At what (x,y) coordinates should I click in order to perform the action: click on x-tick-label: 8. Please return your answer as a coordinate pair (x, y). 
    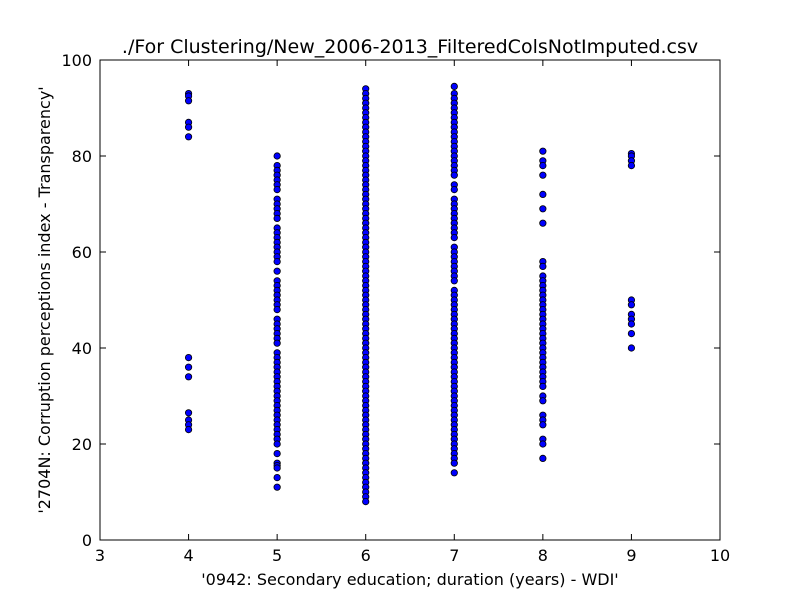
    Looking at the image, I should click on (543, 555).